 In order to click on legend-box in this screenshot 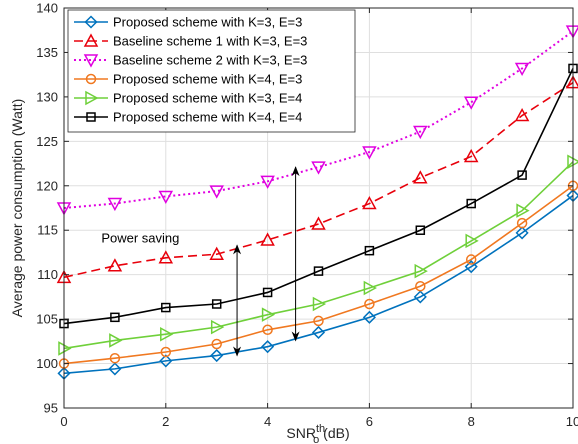, I will do `click(211, 71)`.